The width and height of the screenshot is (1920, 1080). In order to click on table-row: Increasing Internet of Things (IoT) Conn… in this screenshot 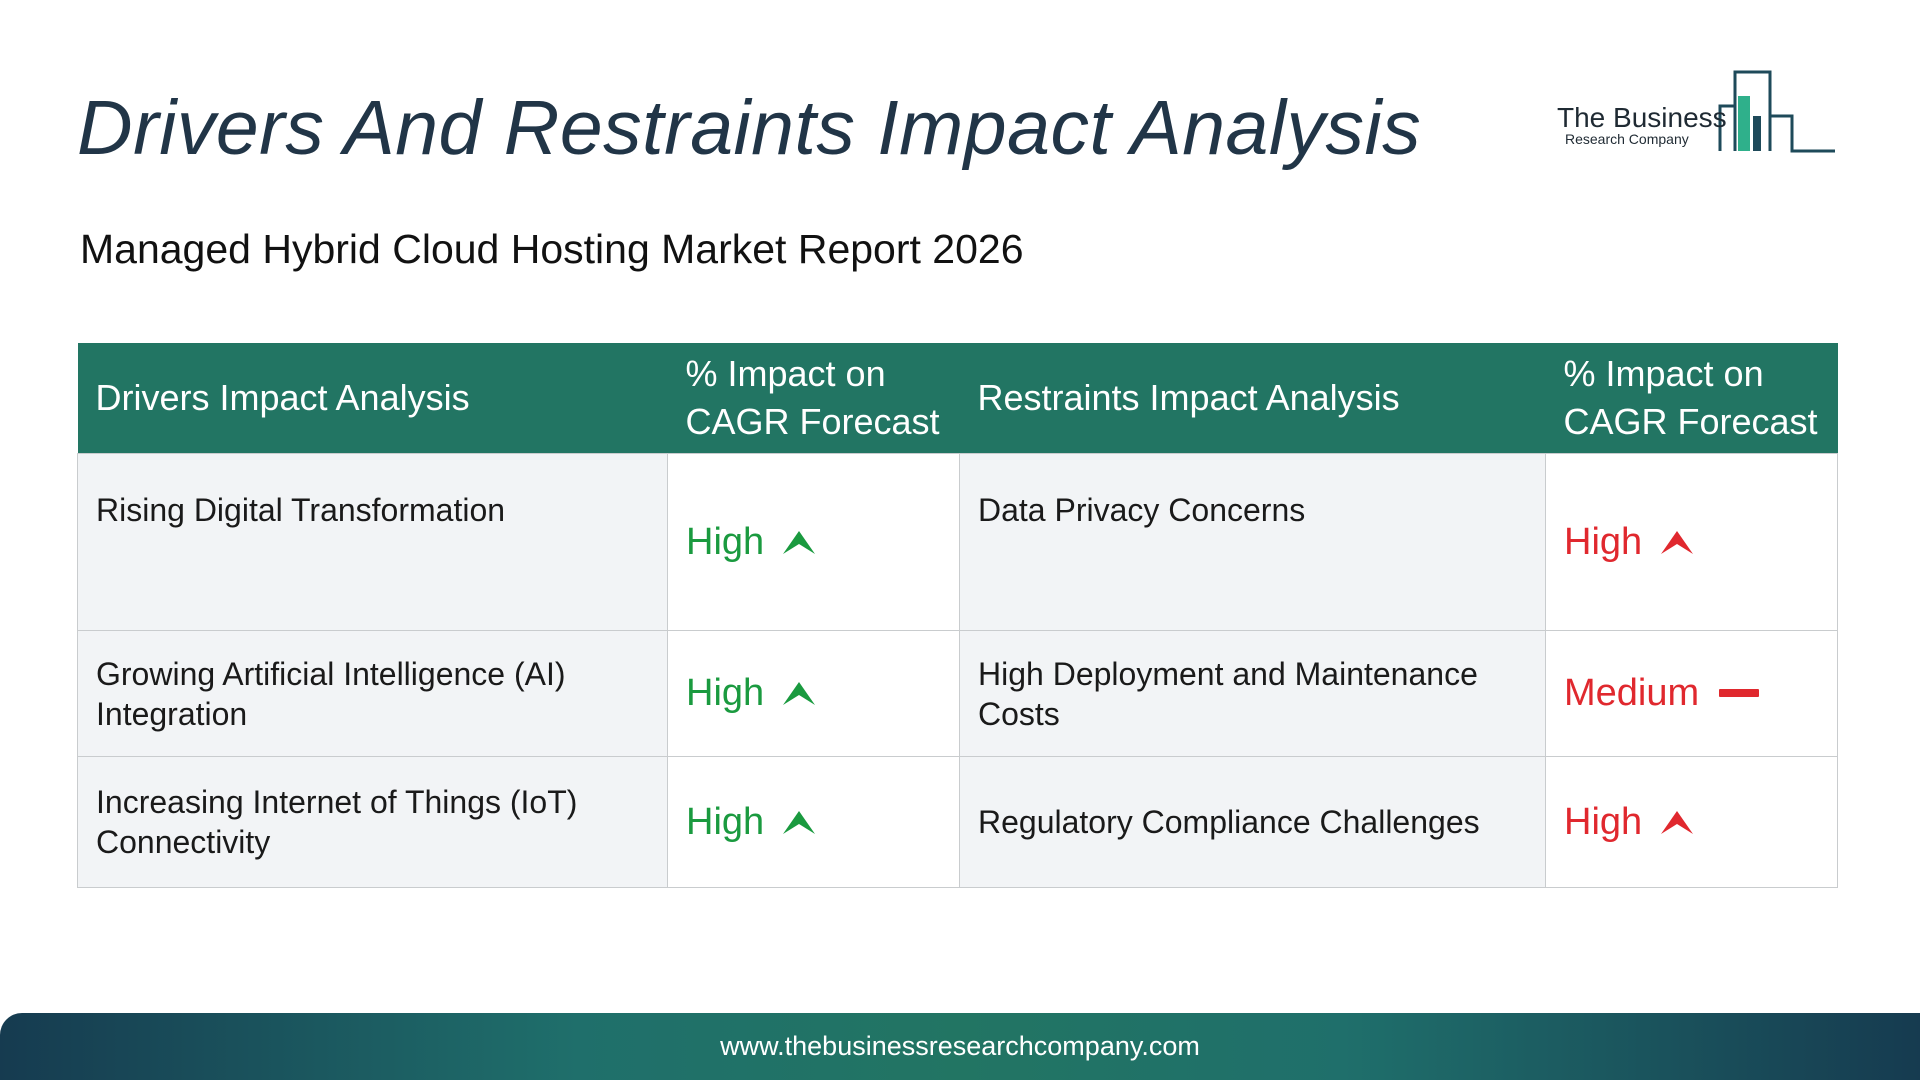, I will do `click(957, 822)`.